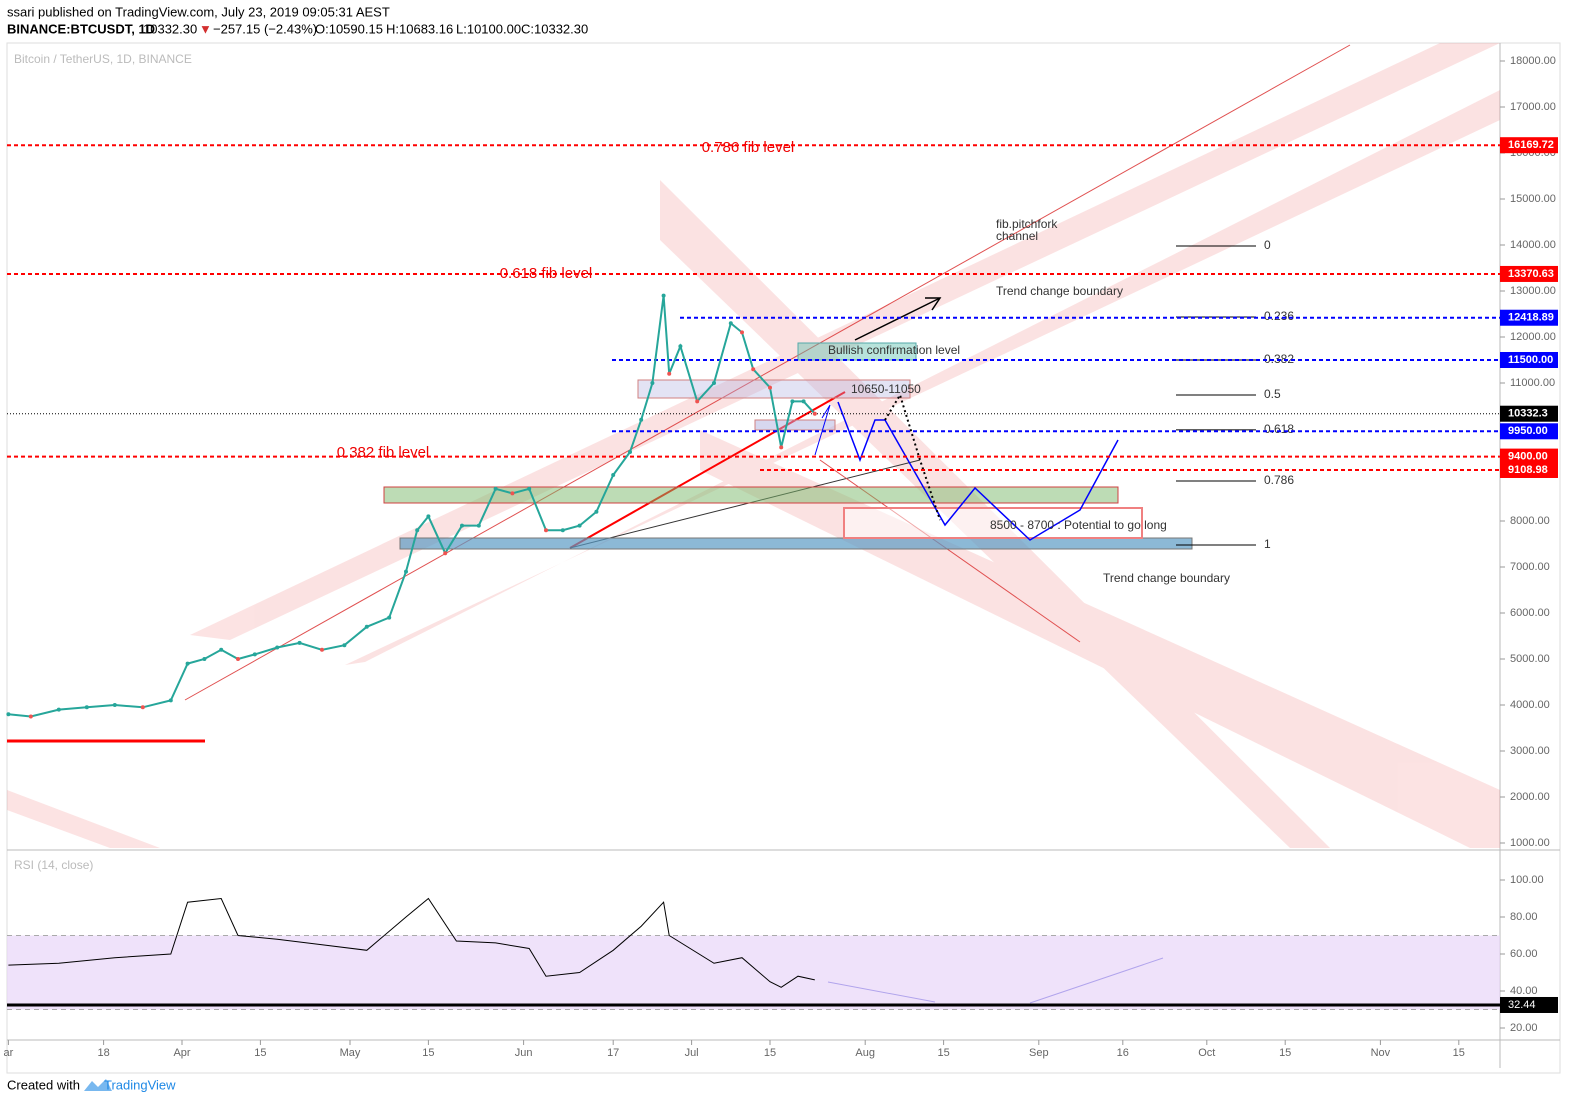  I want to click on price-label: 9400.00, so click(1528, 457).